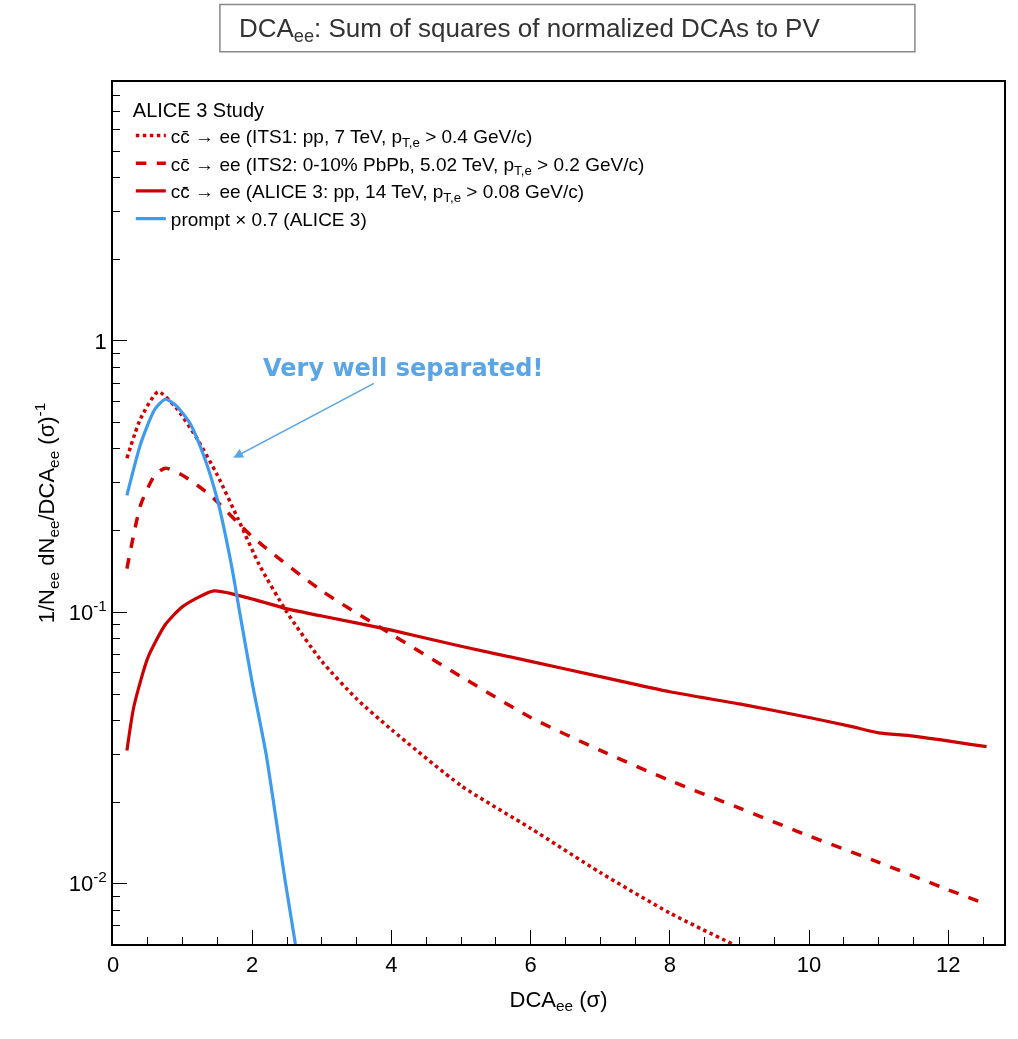  I want to click on x-tick-label: 6, so click(530, 965).